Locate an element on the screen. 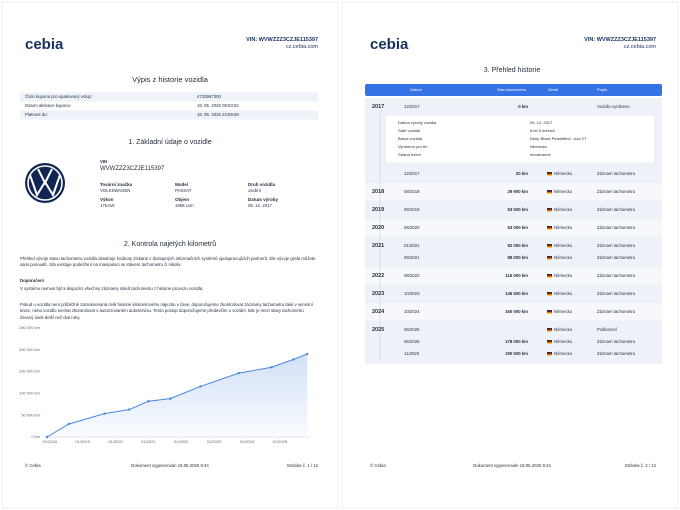 This screenshot has height=510, width=680. year: 2017 is located at coordinates (378, 106).